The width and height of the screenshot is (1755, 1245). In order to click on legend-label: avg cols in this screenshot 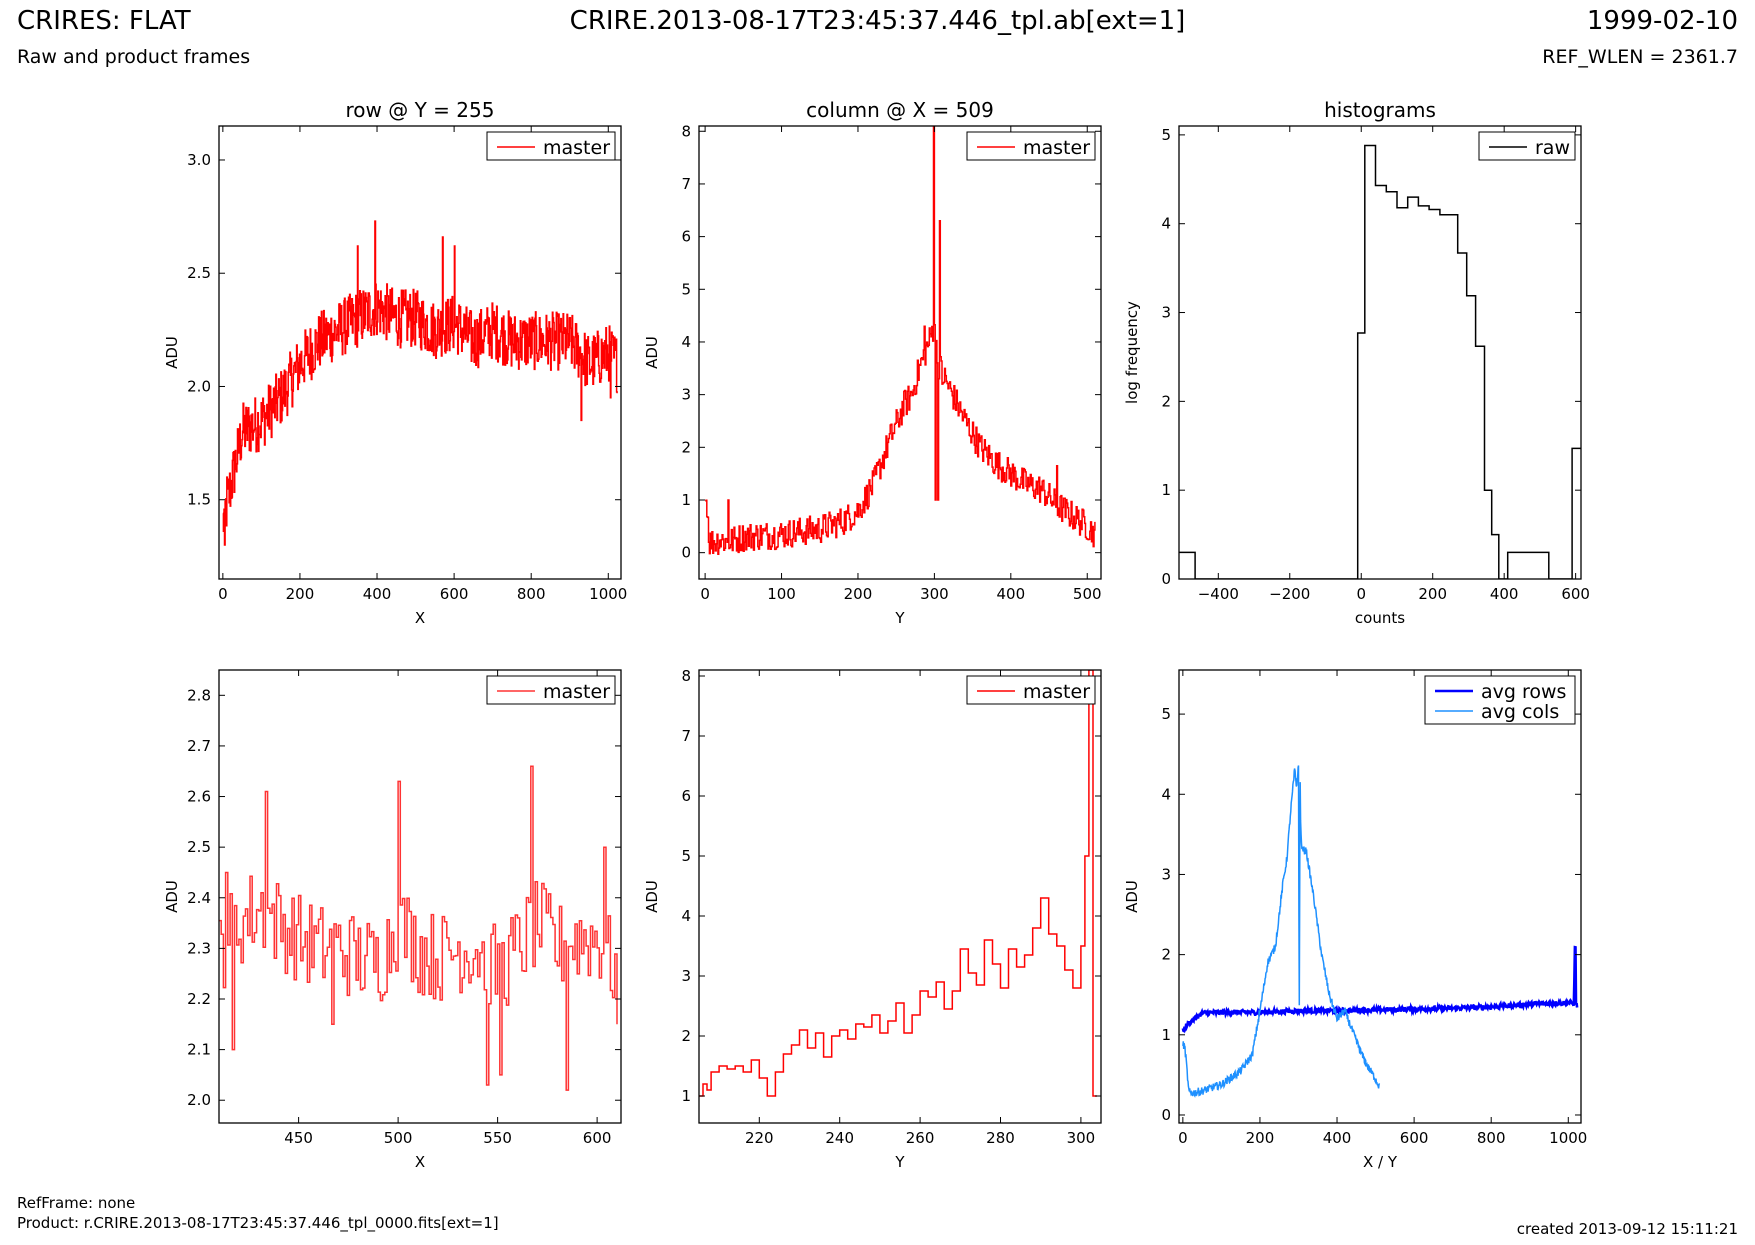, I will do `click(1520, 712)`.